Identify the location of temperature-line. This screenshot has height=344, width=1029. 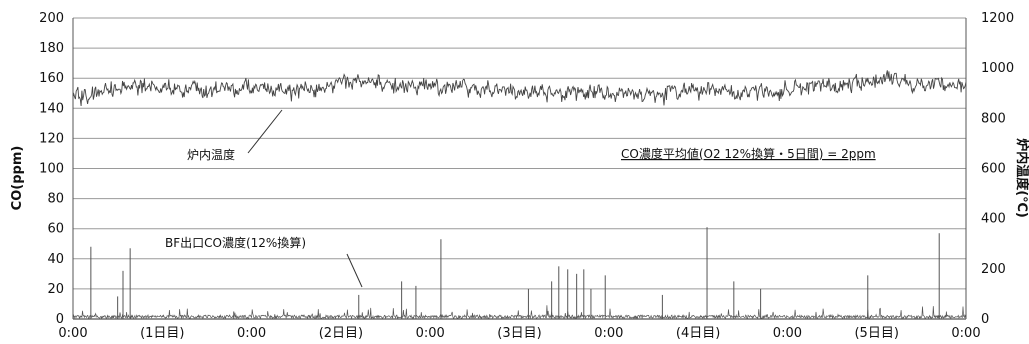
(519, 88).